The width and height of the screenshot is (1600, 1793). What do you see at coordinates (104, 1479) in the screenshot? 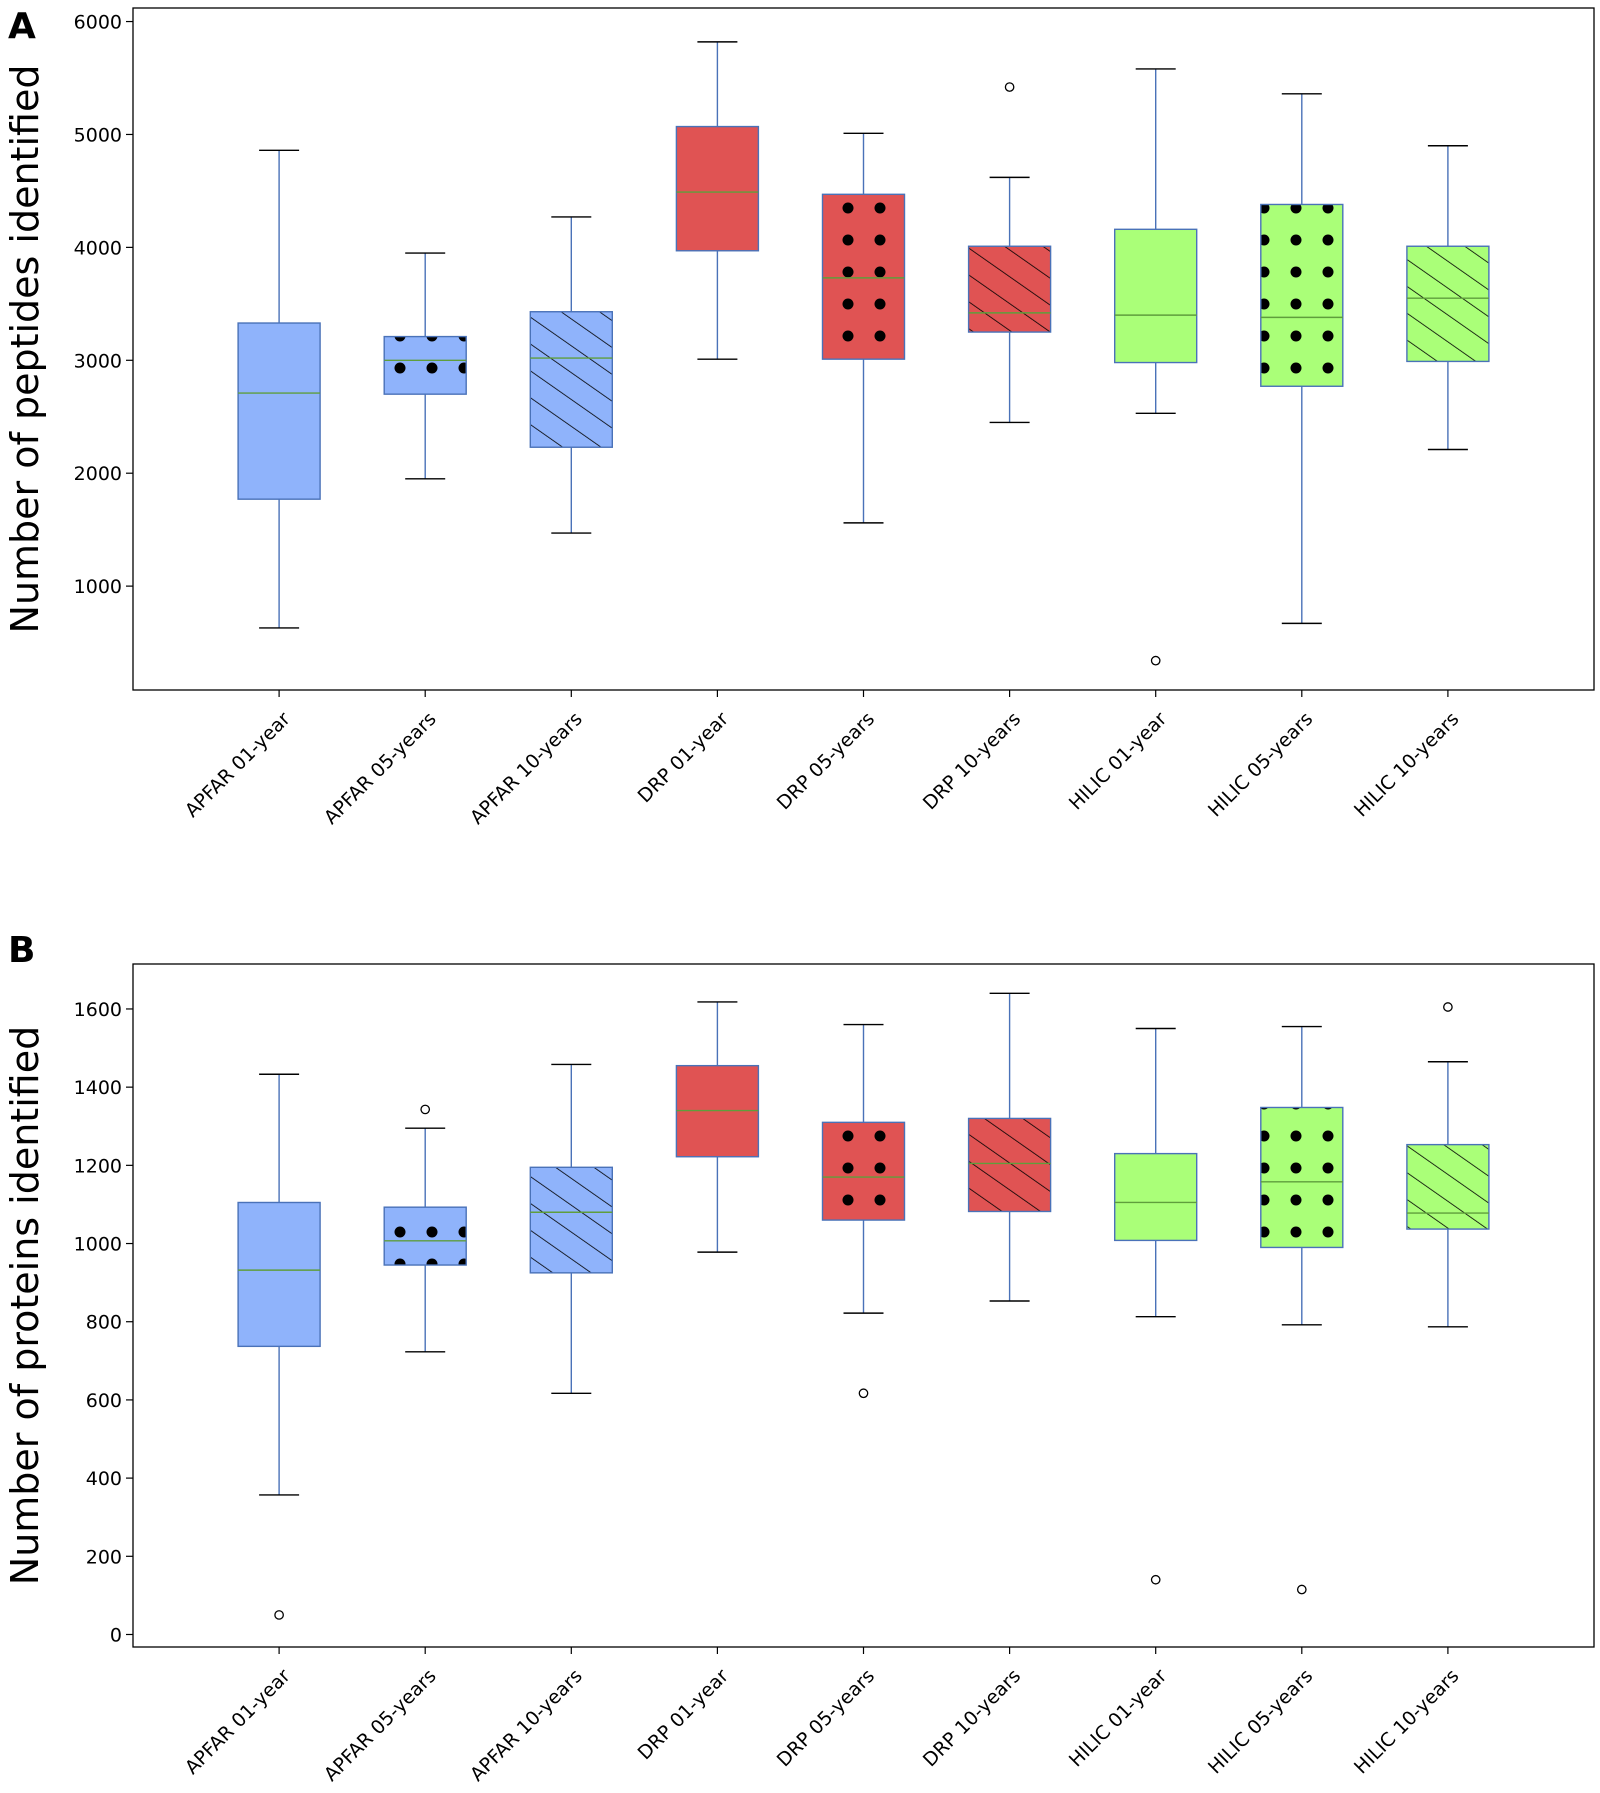
I see `y-tick-label: 400` at bounding box center [104, 1479].